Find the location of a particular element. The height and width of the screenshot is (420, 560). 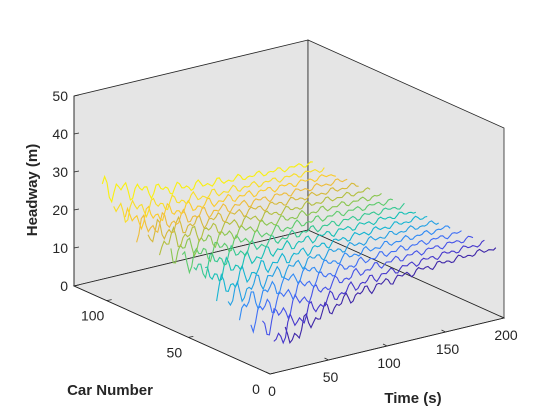

y-tick-label: 50 is located at coordinates (175, 352).